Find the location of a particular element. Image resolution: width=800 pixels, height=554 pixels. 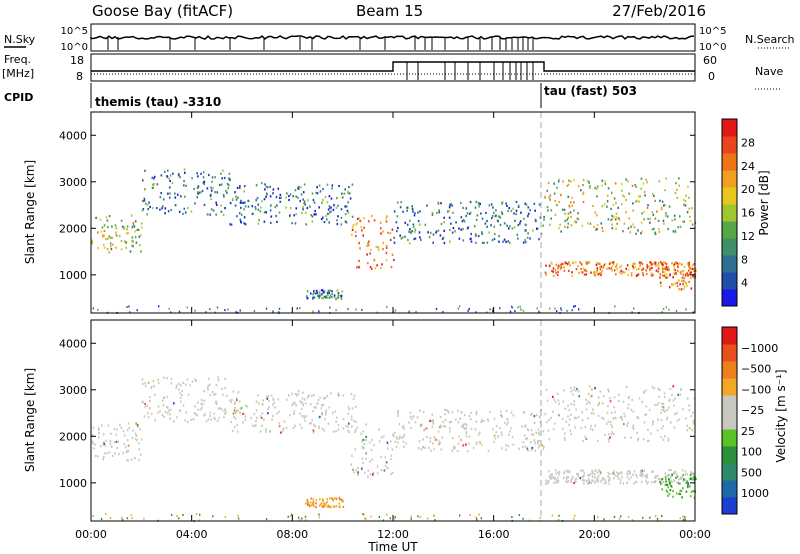

beam-title: Beam 15 is located at coordinates (389, 11).